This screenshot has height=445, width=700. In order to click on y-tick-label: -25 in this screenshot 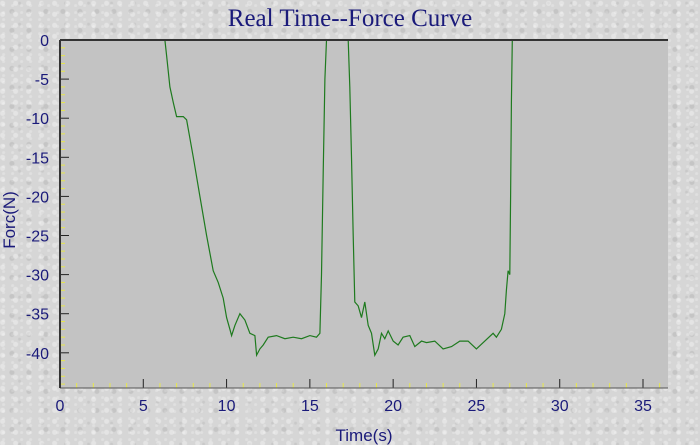, I will do `click(37, 237)`.